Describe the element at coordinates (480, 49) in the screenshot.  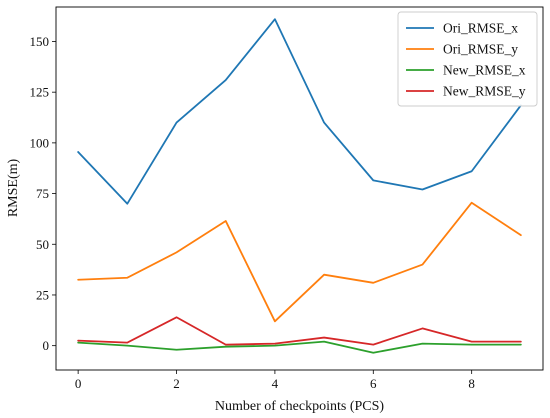
I see `legend-label: Ori_RMSE_y` at that location.